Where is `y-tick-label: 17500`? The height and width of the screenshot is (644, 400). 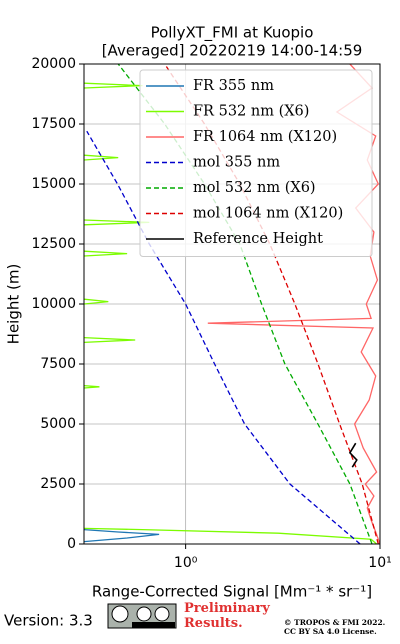
y-tick-label: 17500 is located at coordinates (53, 124).